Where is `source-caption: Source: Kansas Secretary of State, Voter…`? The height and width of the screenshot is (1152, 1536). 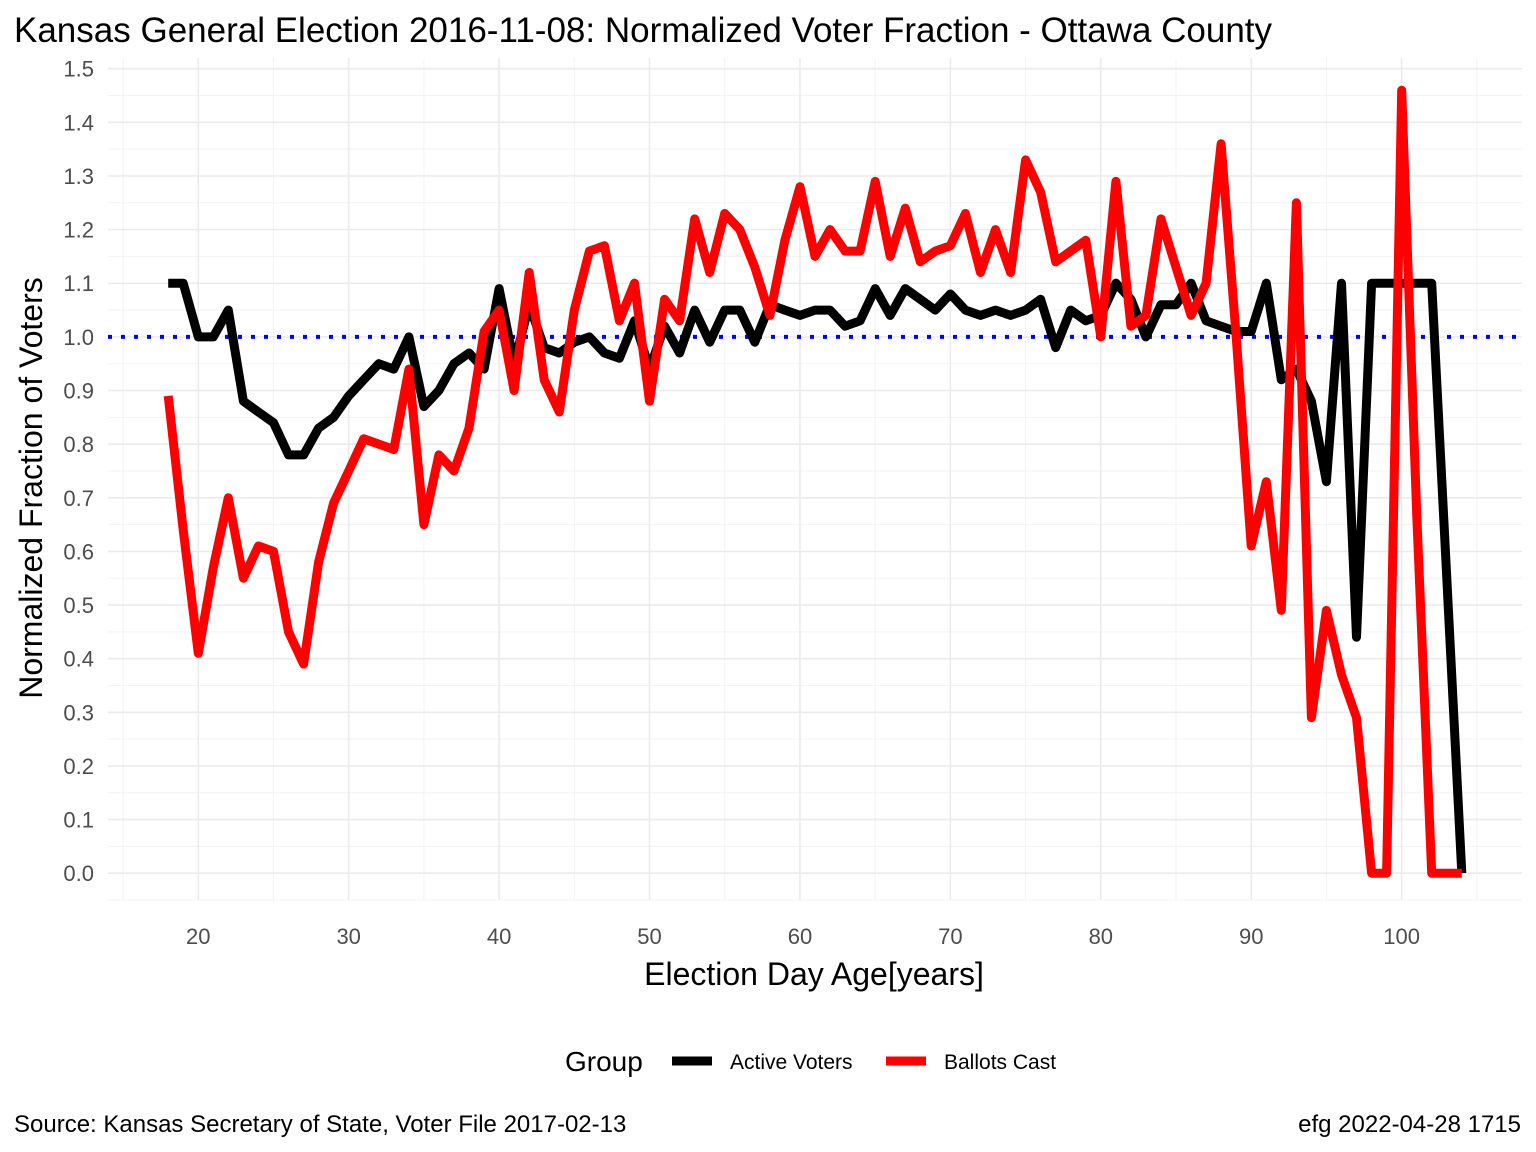
source-caption: Source: Kansas Secretary of State, Voter… is located at coordinates (320, 1124).